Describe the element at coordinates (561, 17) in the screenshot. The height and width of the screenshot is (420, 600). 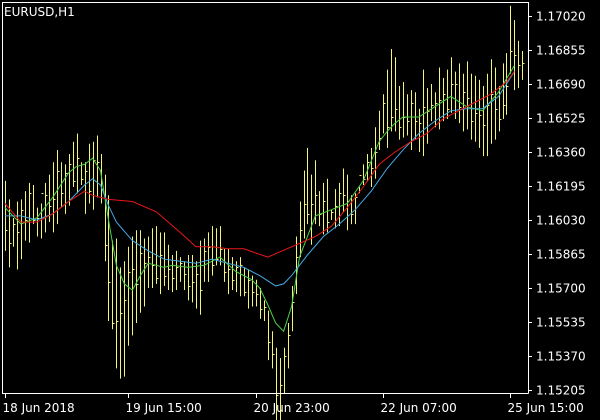
I see `price-tick-label: 1.17020` at that location.